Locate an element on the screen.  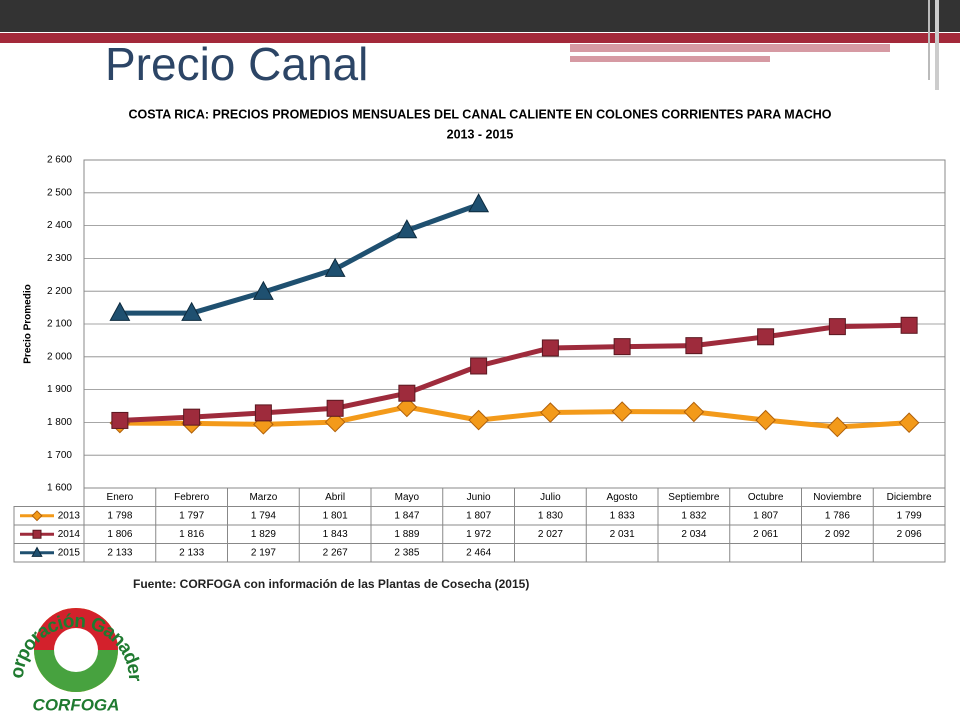
table-value: 2 061 is located at coordinates (765, 534).